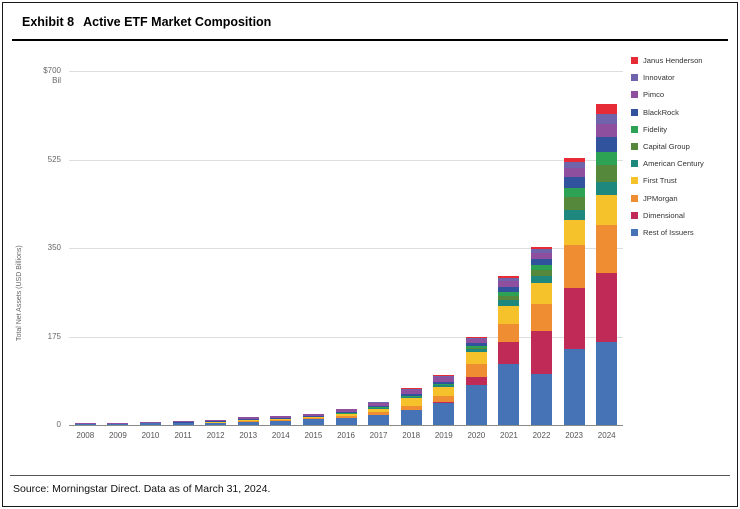 Image resolution: width=740 pixels, height=509 pixels. I want to click on legend-item: American Century, so click(683, 163).